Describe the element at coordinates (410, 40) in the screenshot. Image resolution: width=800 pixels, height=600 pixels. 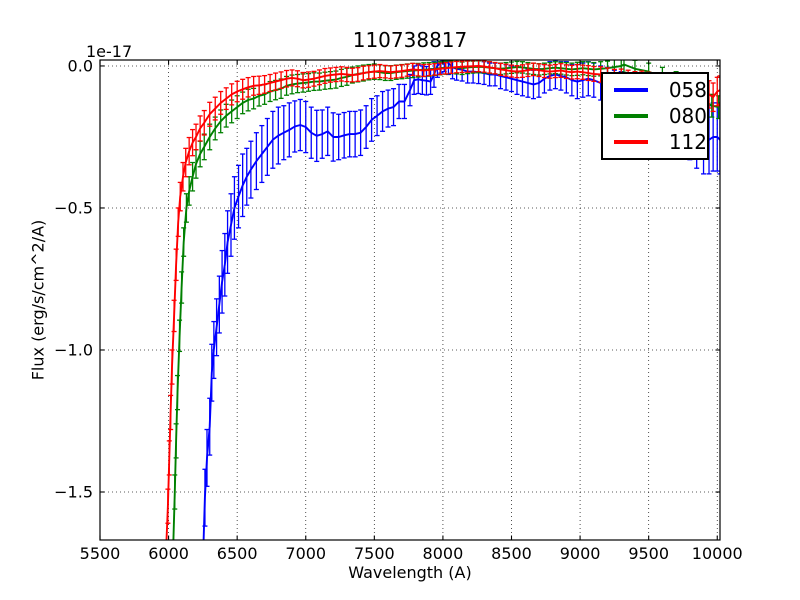
I see `chart-title: 110738817` at that location.